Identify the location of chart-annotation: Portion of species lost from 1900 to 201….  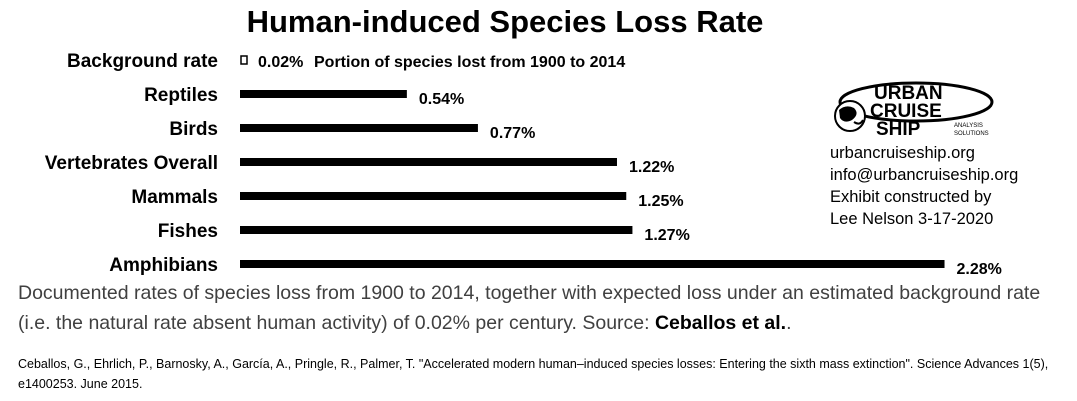
(469, 62).